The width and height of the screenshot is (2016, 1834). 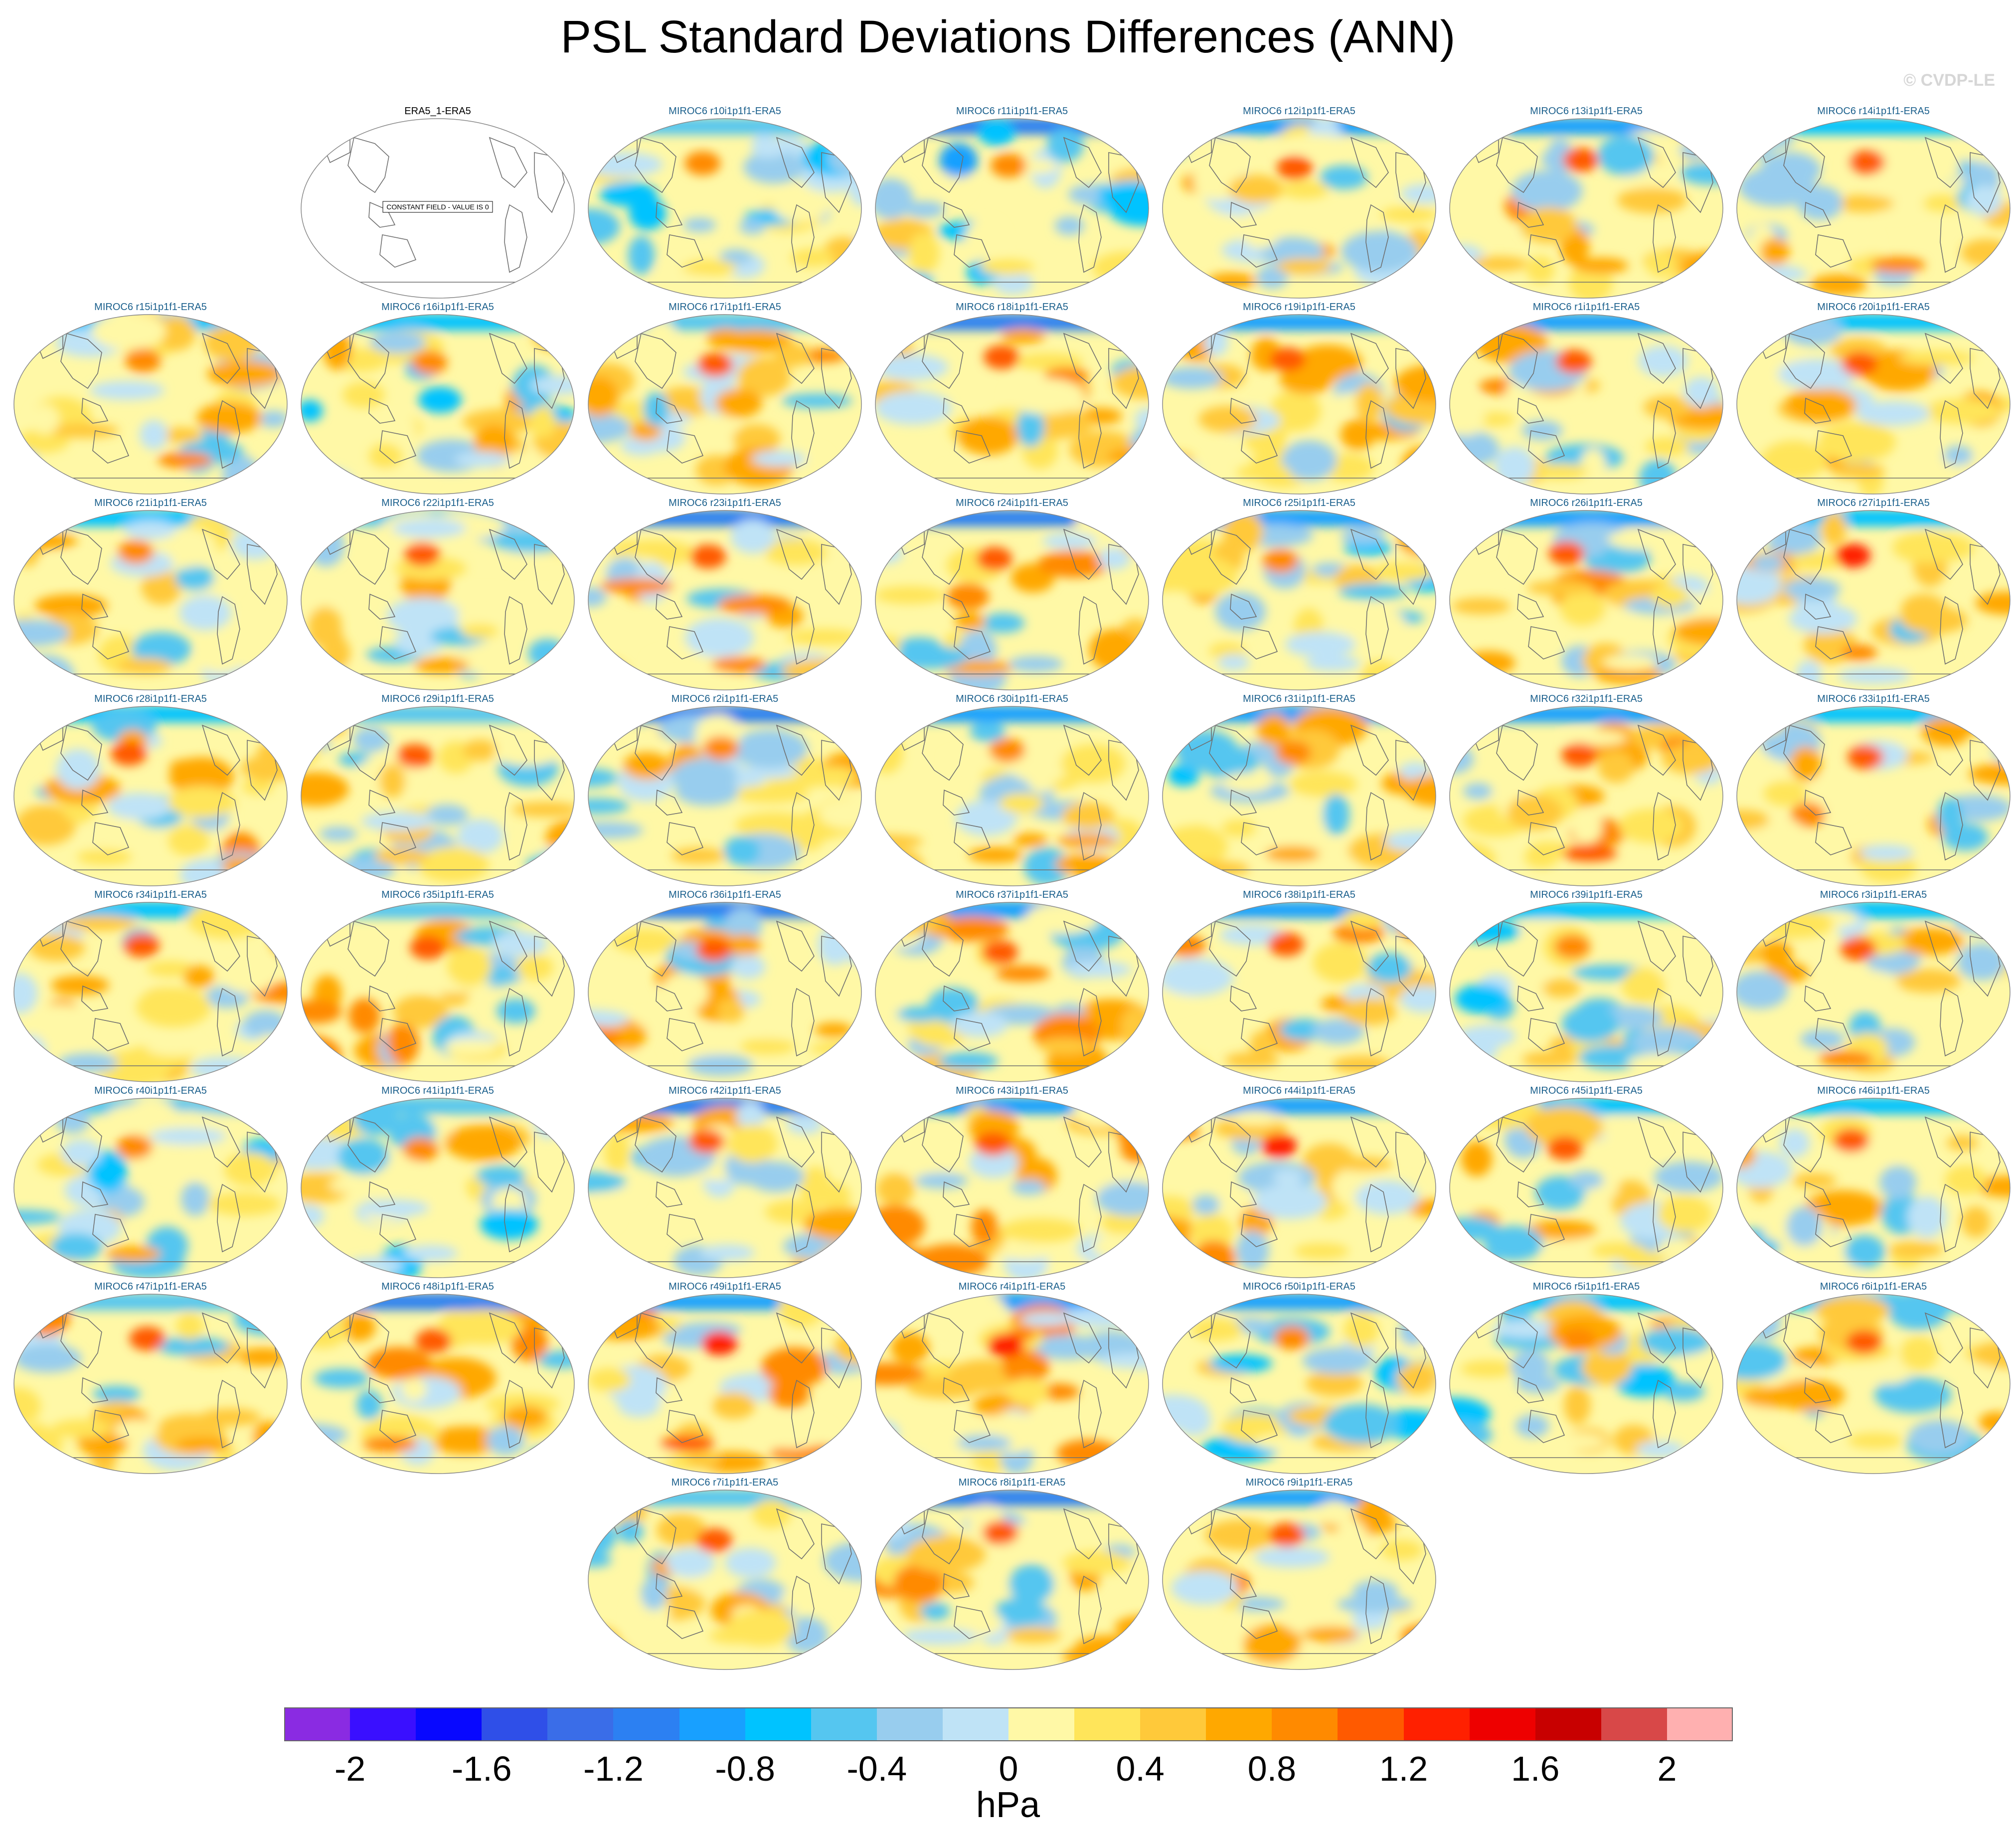 What do you see at coordinates (1586, 203) in the screenshot?
I see `map-panel: MIROC6 r13i1p1f1-ERA5` at bounding box center [1586, 203].